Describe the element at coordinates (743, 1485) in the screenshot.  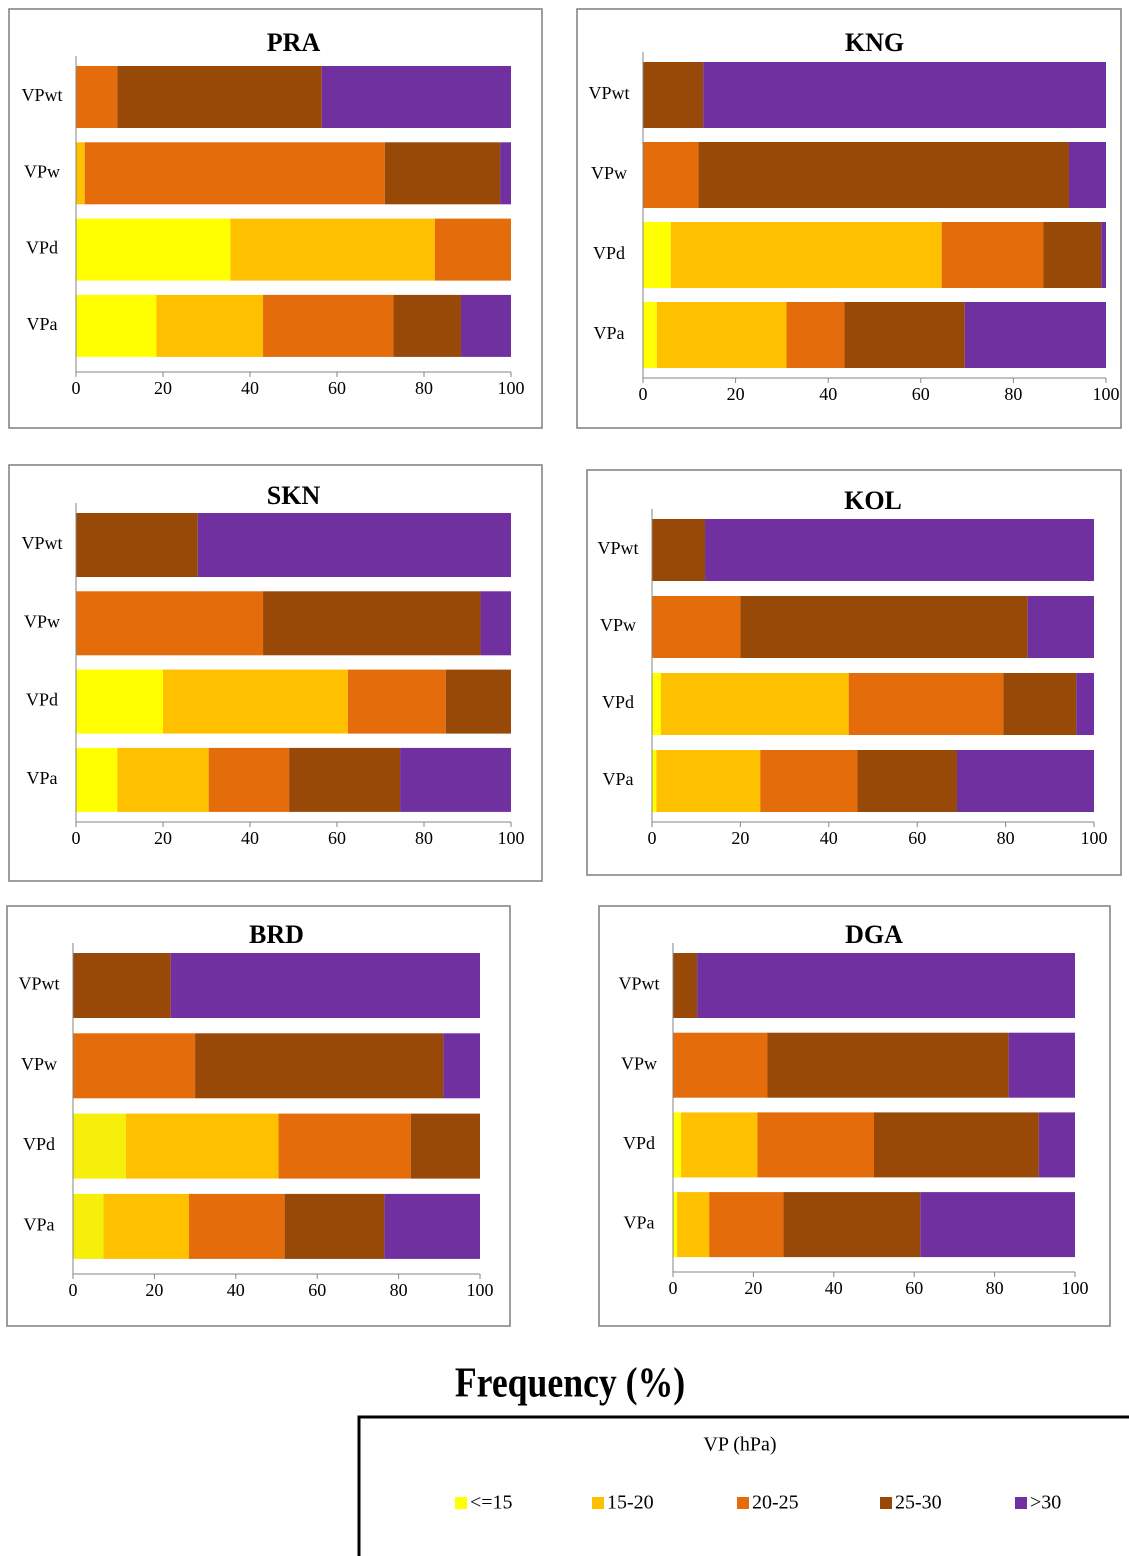
I see `legend-box` at that location.